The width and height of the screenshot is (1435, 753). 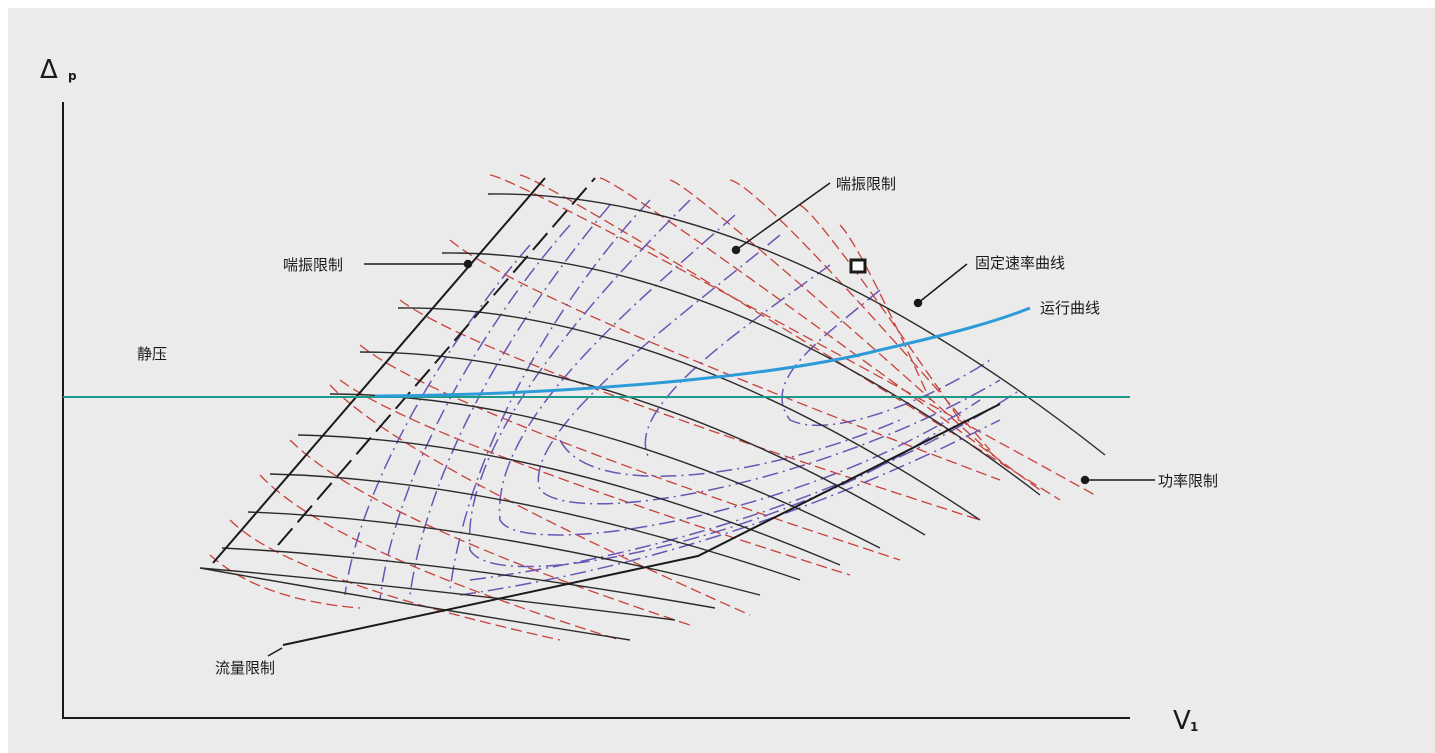 I want to click on label-fixed-speed-curve: 固定速率曲线, so click(x=1020, y=263).